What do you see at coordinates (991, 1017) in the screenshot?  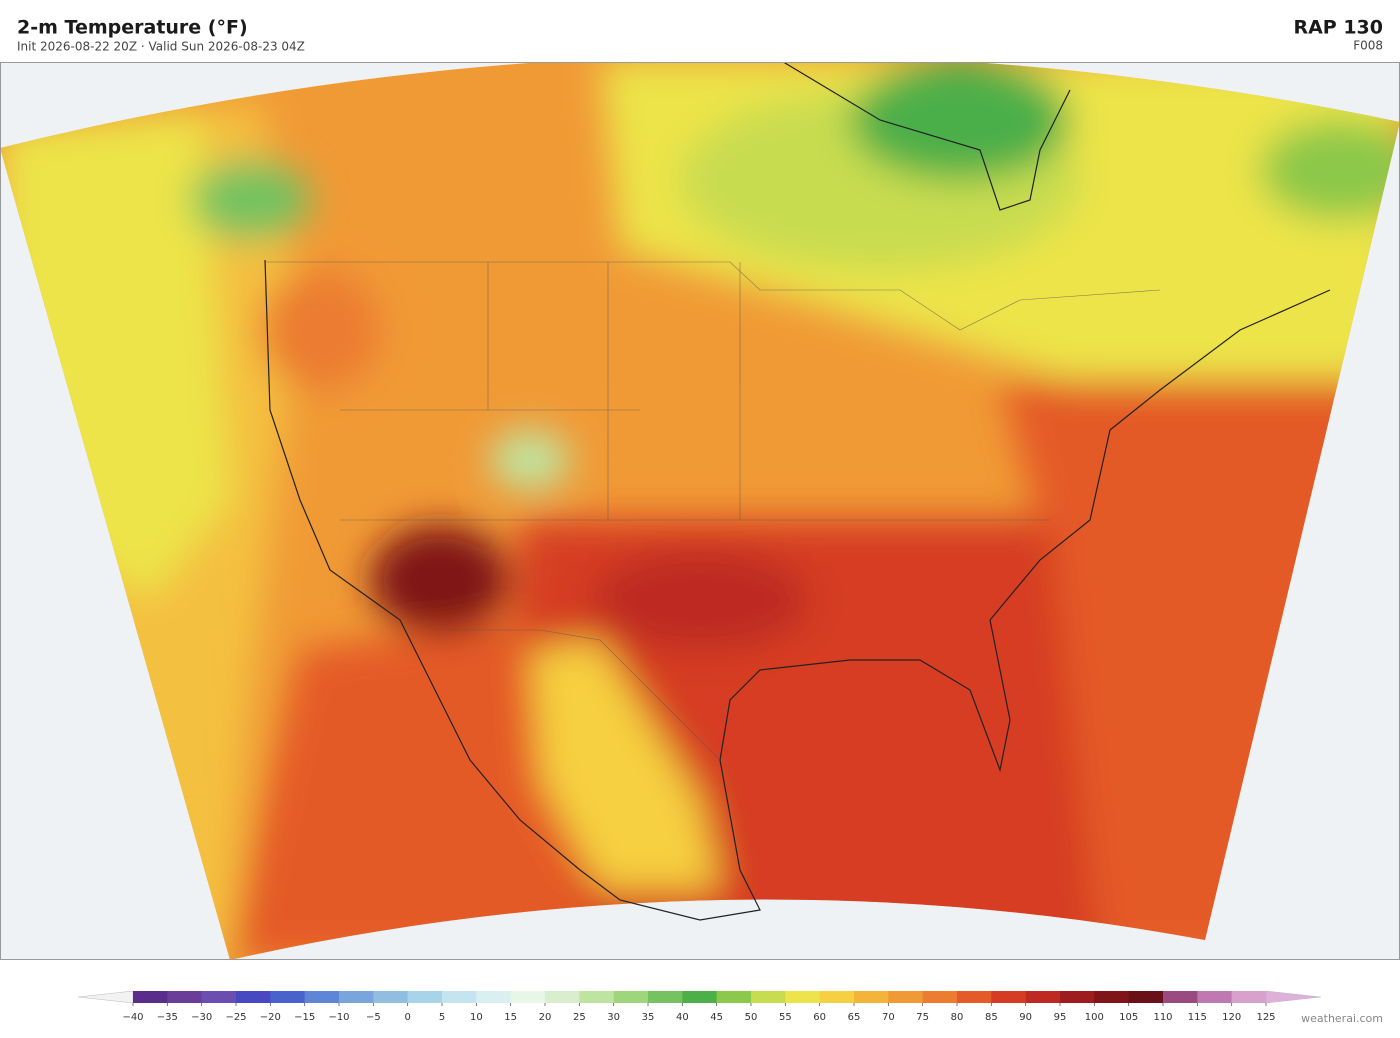 I see `colorbar-tick-label: 85` at bounding box center [991, 1017].